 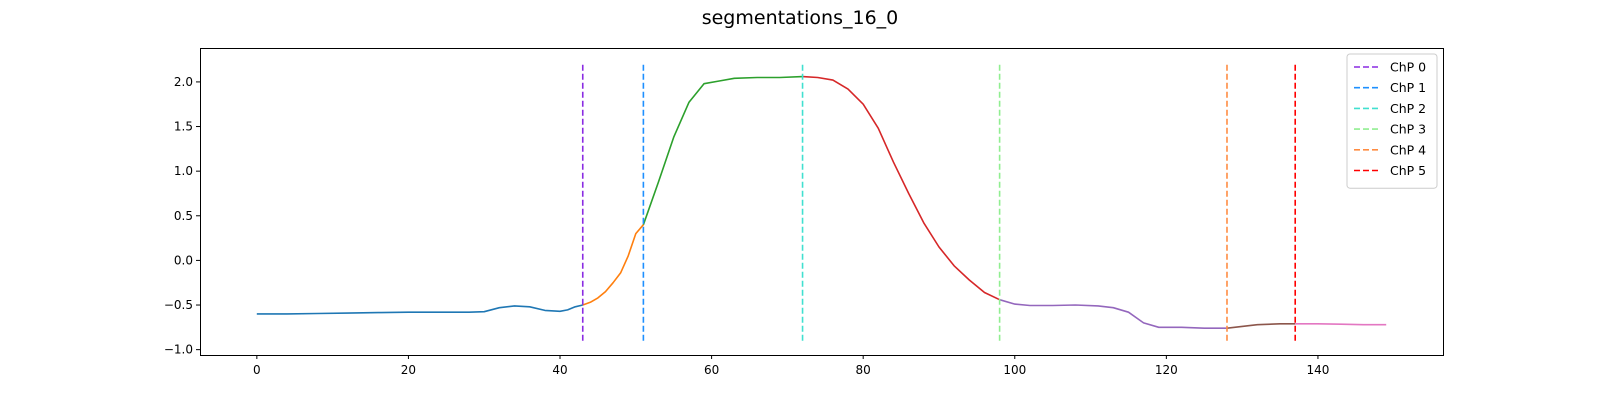 I want to click on x-tick-label: 140, so click(x=1317, y=370).